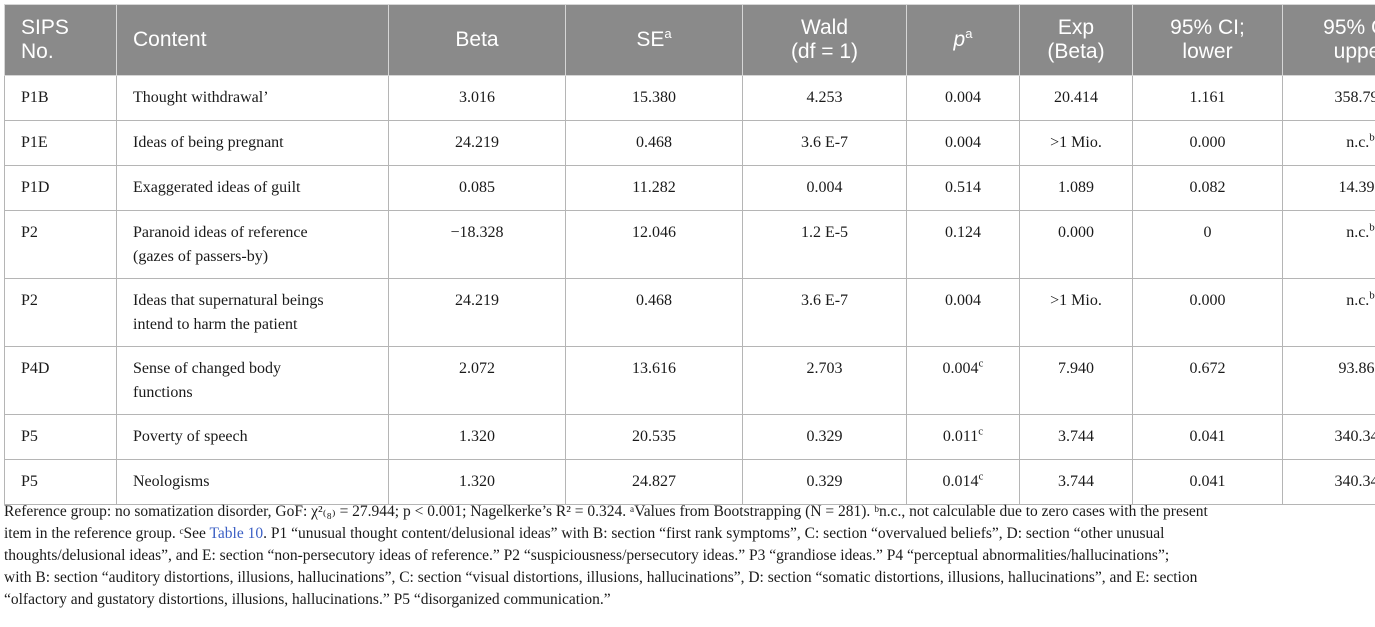  Describe the element at coordinates (60, 380) in the screenshot. I see `cell-sips: P4D` at that location.